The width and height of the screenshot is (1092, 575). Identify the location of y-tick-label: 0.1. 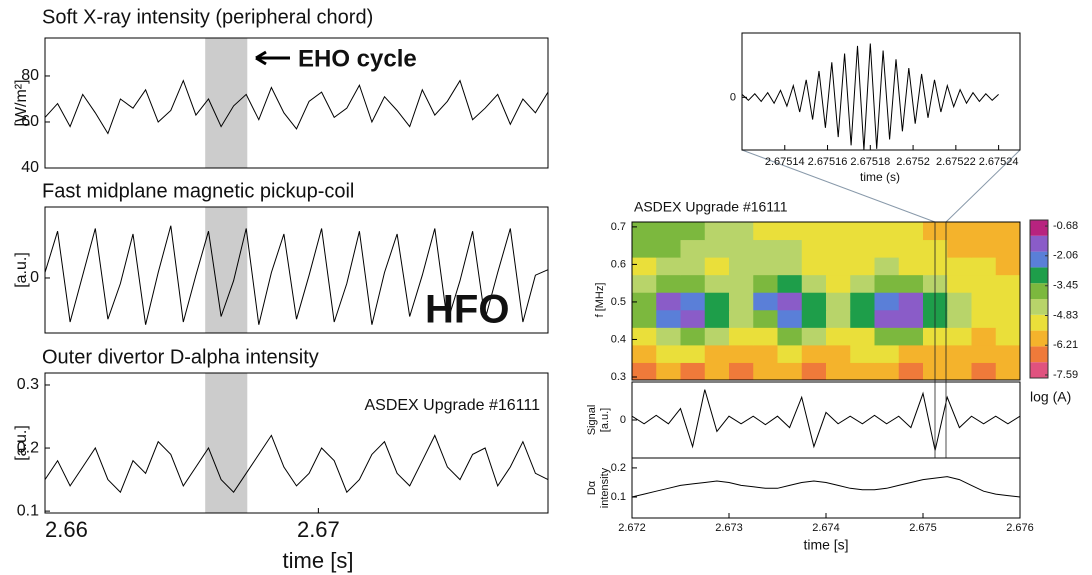
(28, 510).